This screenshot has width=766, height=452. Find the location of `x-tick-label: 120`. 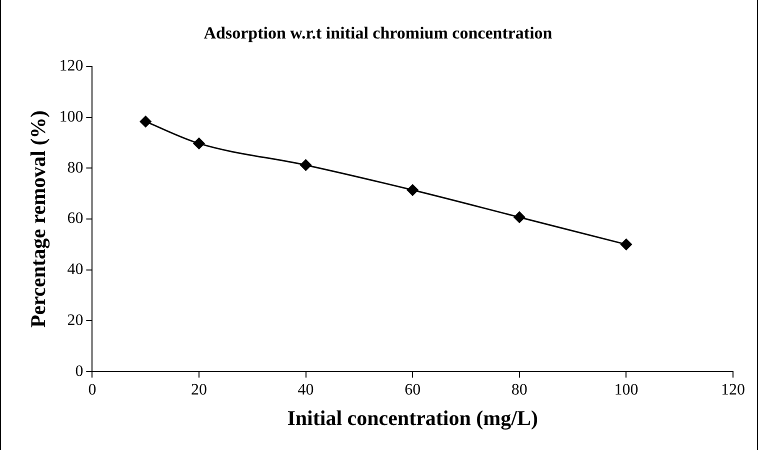

x-tick-label: 120 is located at coordinates (733, 389).